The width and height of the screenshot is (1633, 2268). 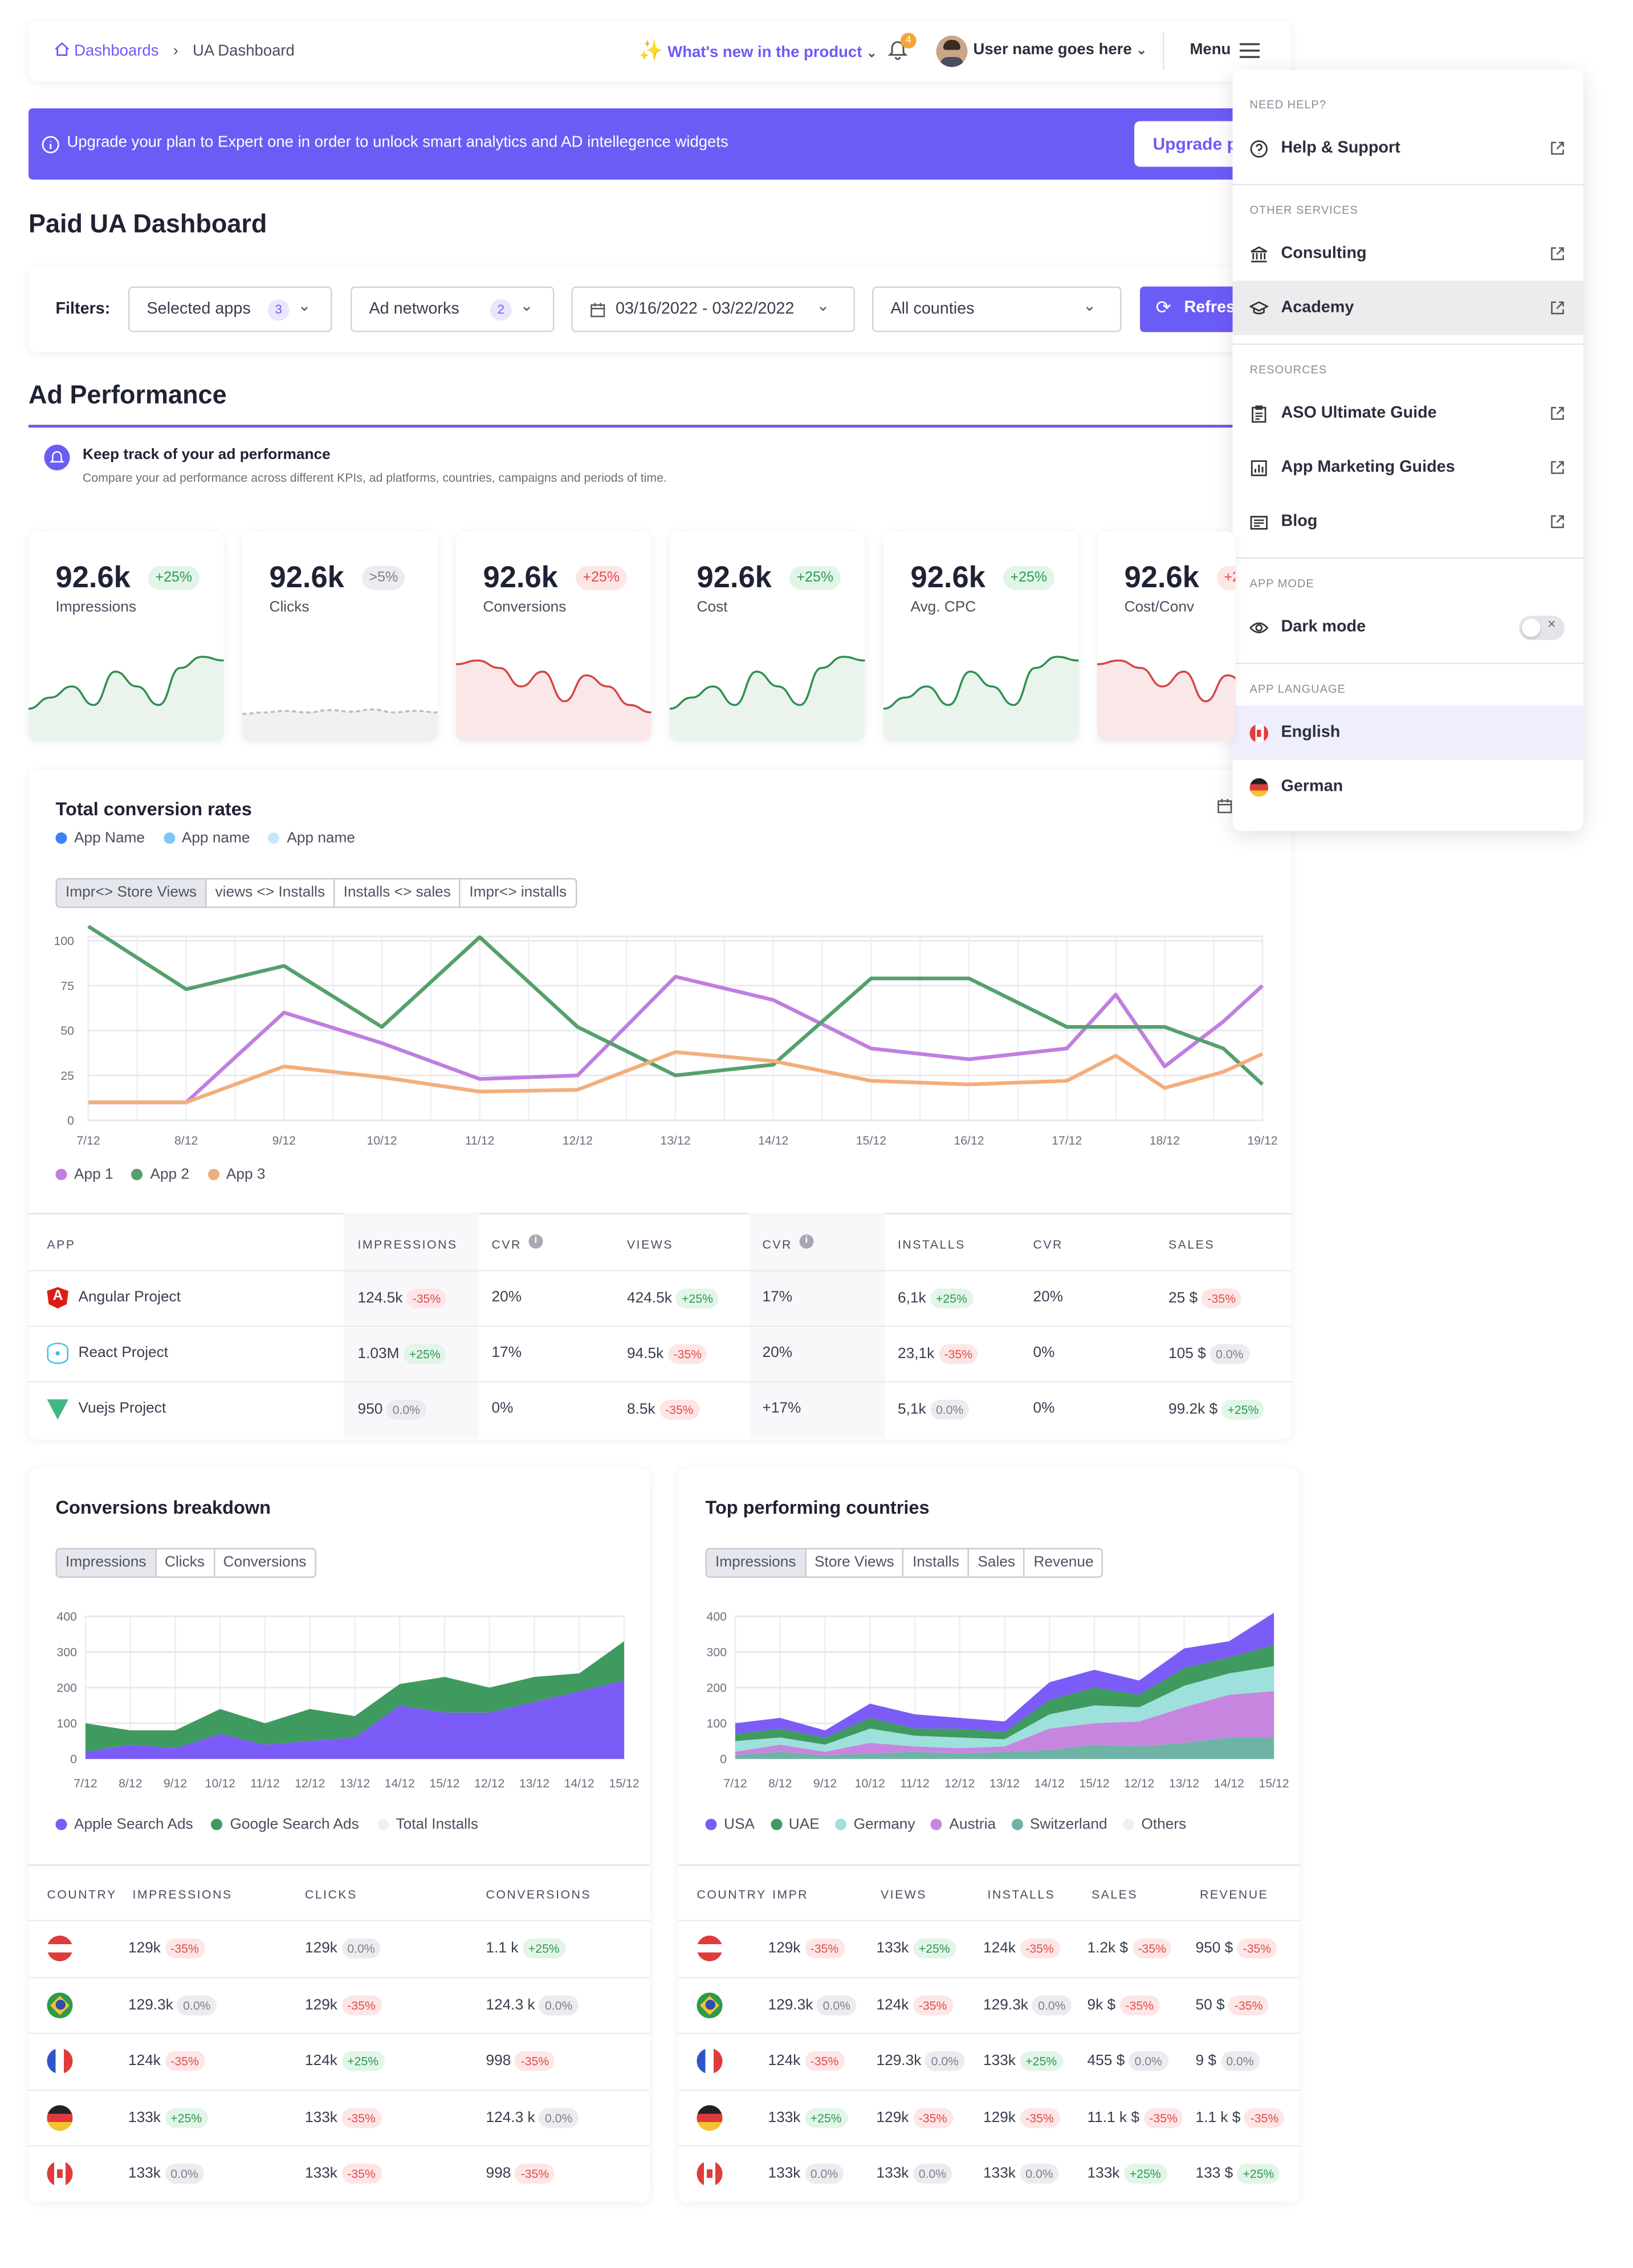 I want to click on dark-mode-toggle: ×, so click(x=1542, y=628).